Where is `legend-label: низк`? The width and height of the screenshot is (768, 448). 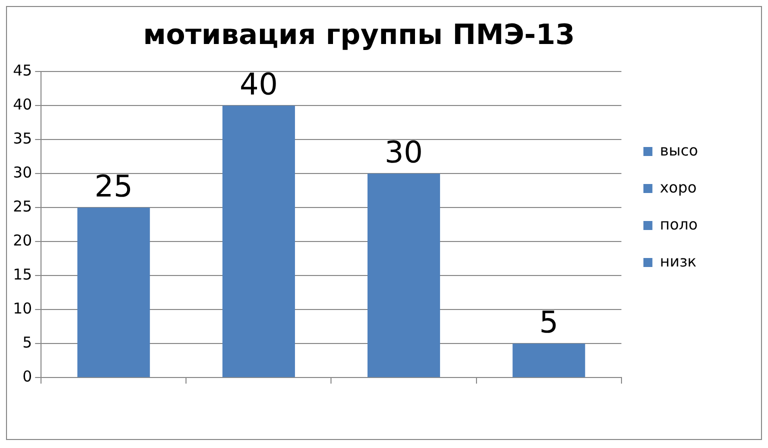
legend-label: низк is located at coordinates (678, 261).